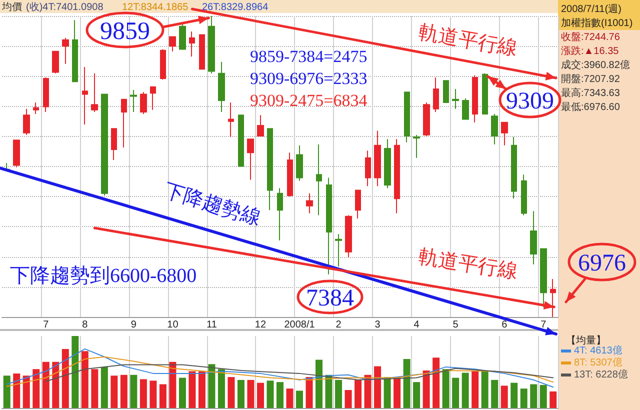 The height and width of the screenshot is (410, 640). I want to click on legend-label: 8T: 5307億, so click(598, 362).